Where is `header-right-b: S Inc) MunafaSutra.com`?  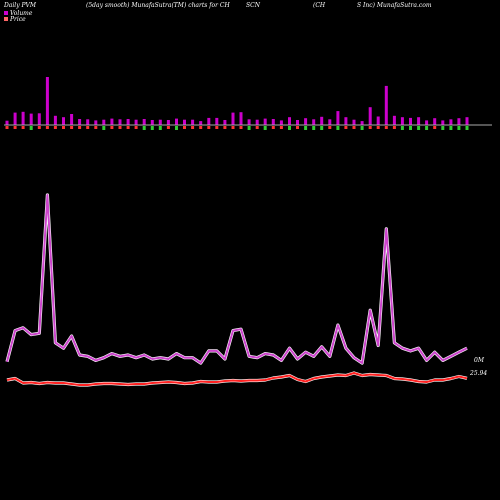
header-right-b: S Inc) MunafaSutra.com is located at coordinates (394, 5).